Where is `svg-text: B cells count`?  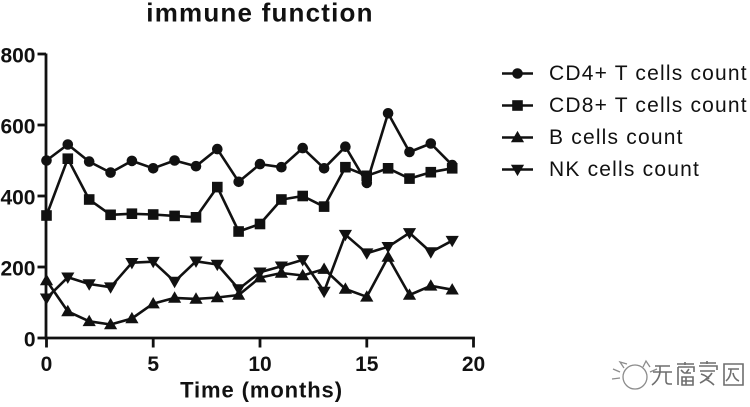
svg-text: B cells count is located at coordinates (616, 137).